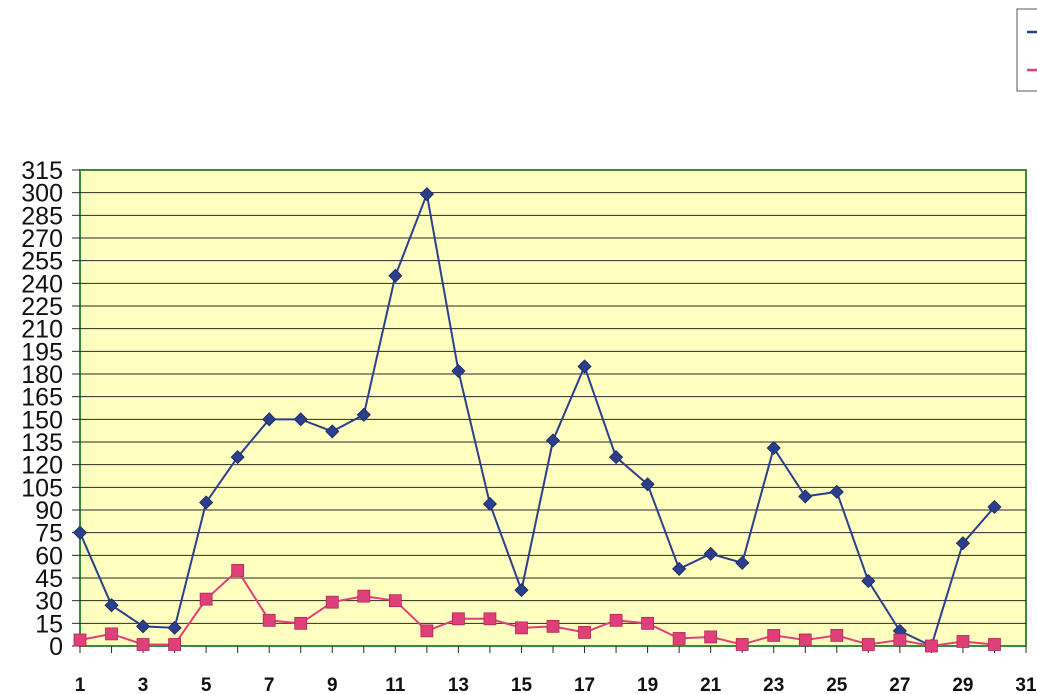 Image resolution: width=1037 pixels, height=694 pixels. Describe the element at coordinates (206, 684) in the screenshot. I see `x-tick-label: 5` at that location.